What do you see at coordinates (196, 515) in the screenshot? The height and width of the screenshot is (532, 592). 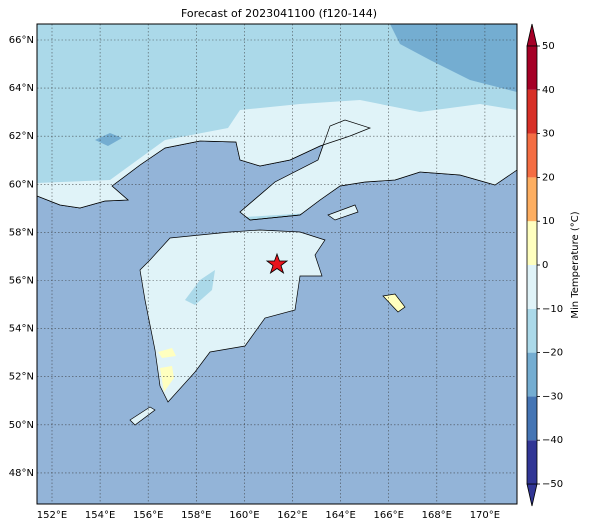 I see `lon-label: 158°E` at bounding box center [196, 515].